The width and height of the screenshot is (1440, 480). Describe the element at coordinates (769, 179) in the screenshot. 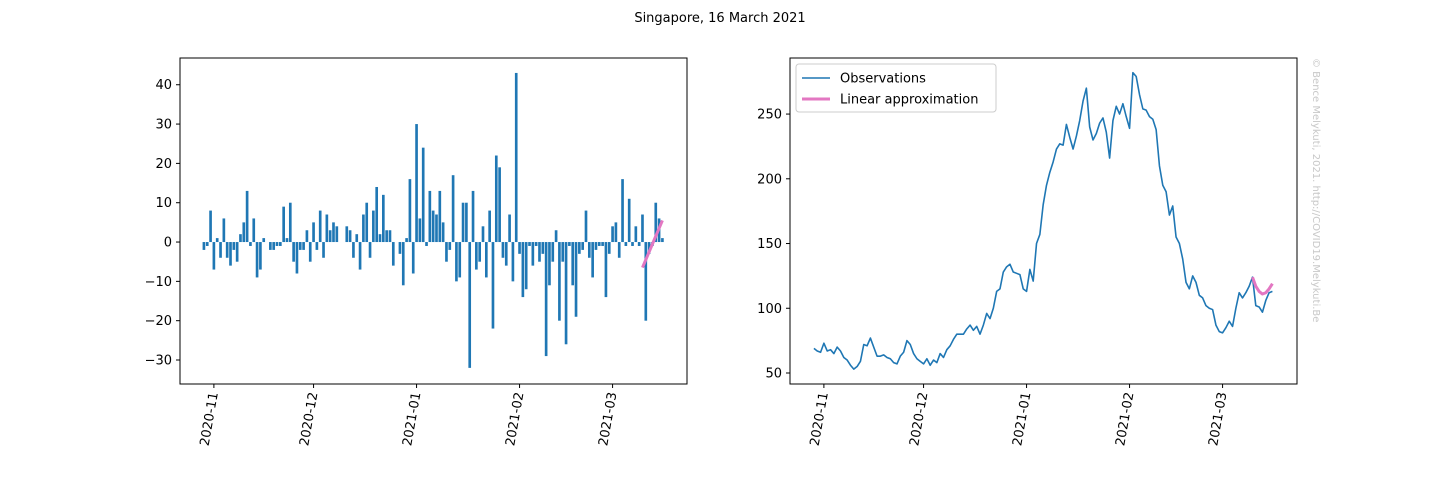

I see `y-tick-label: 200` at that location.